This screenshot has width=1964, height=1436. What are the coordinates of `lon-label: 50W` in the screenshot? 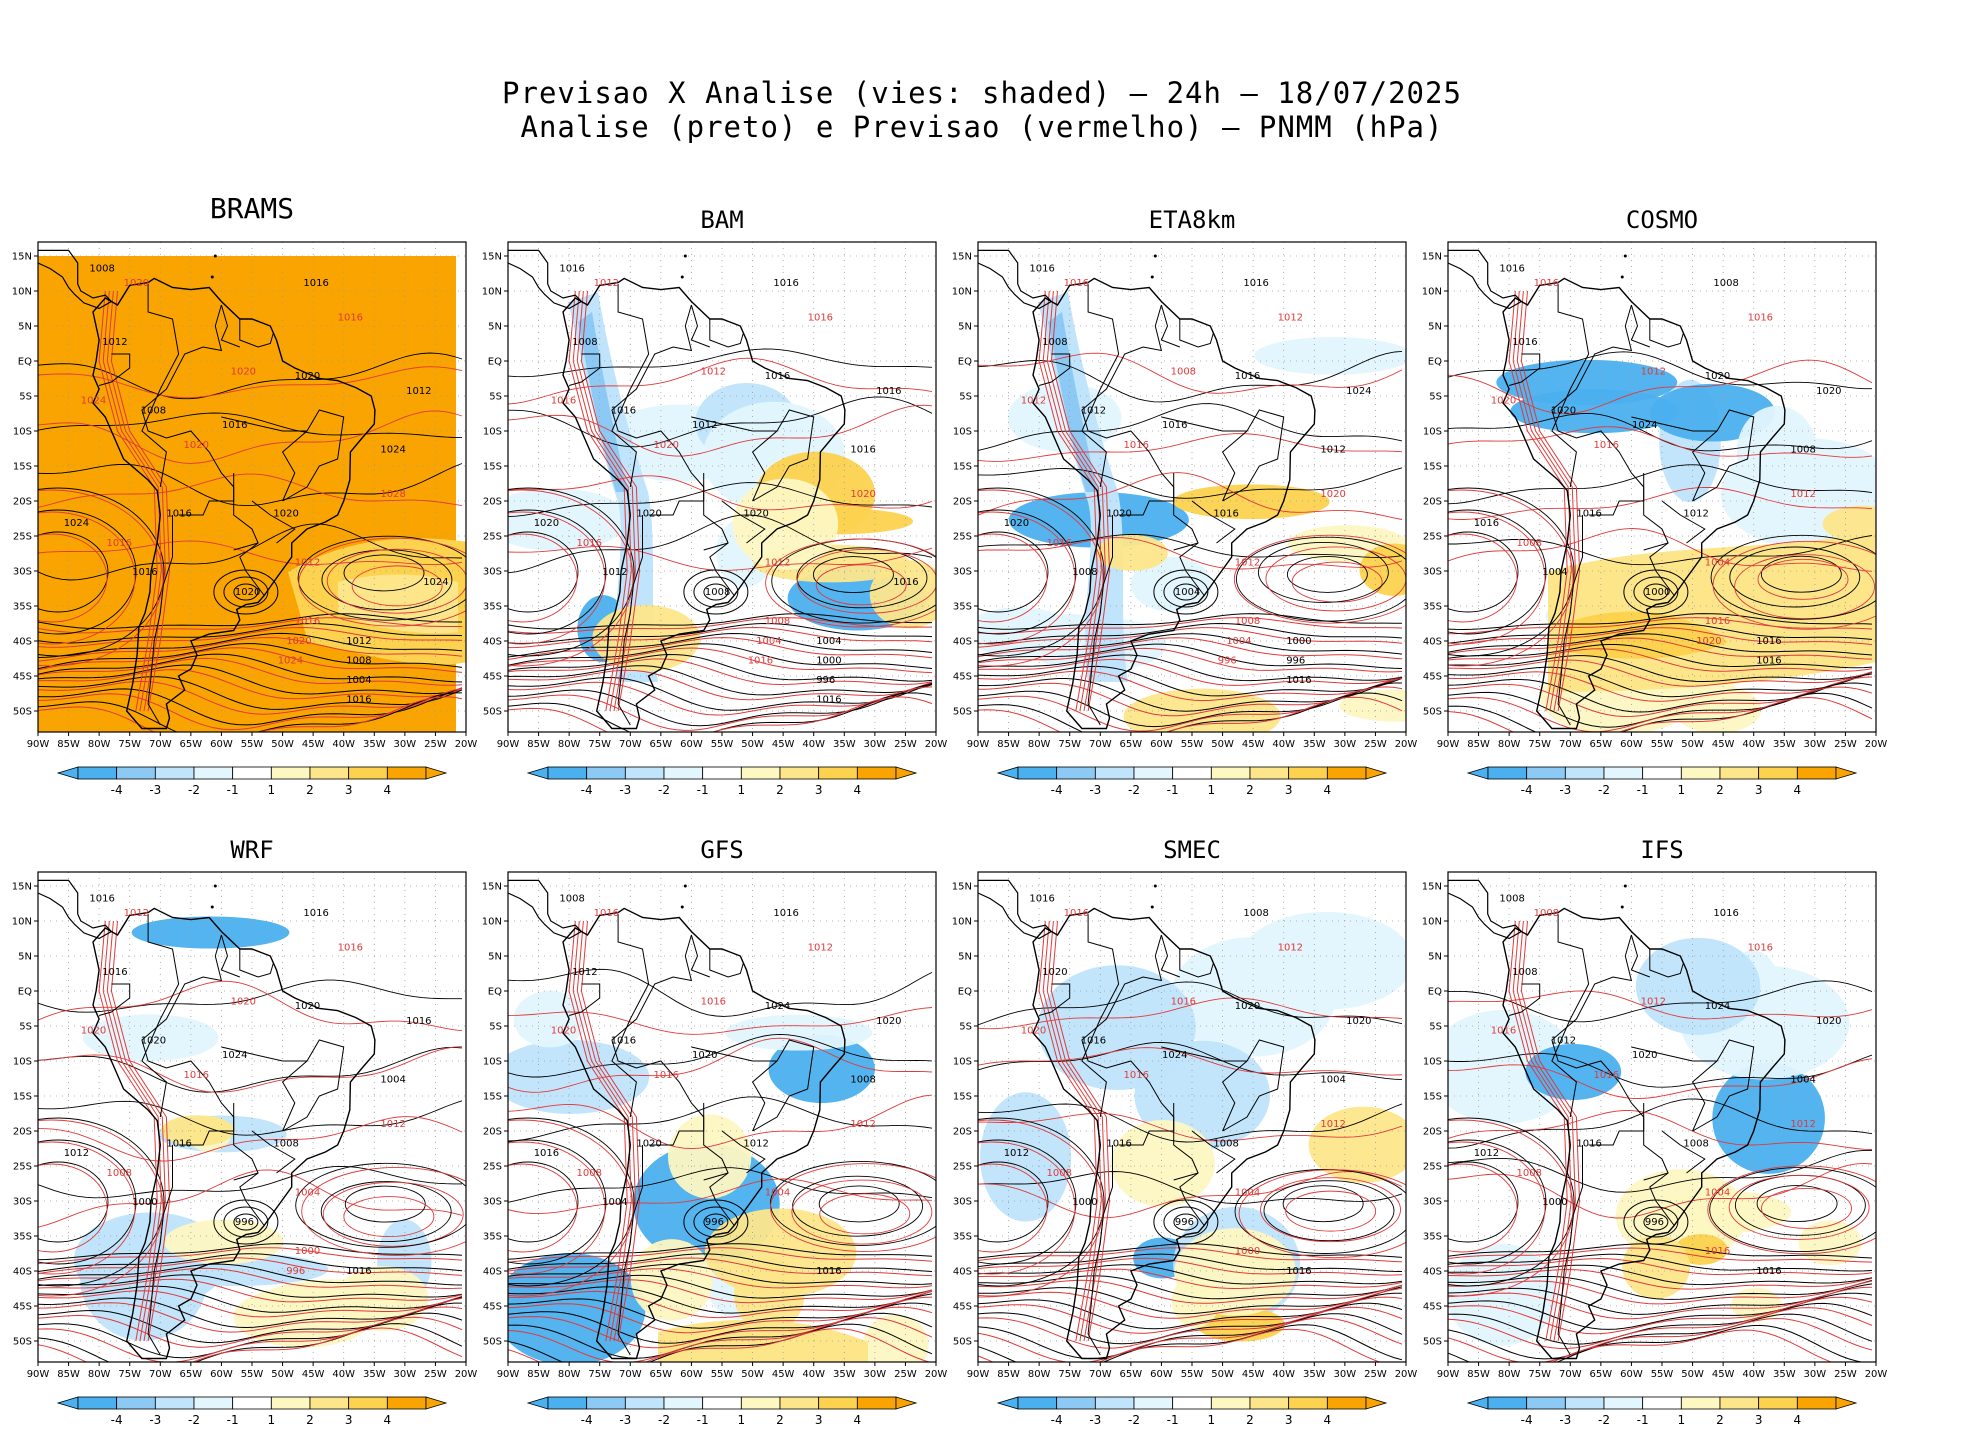 It's located at (282, 1374).